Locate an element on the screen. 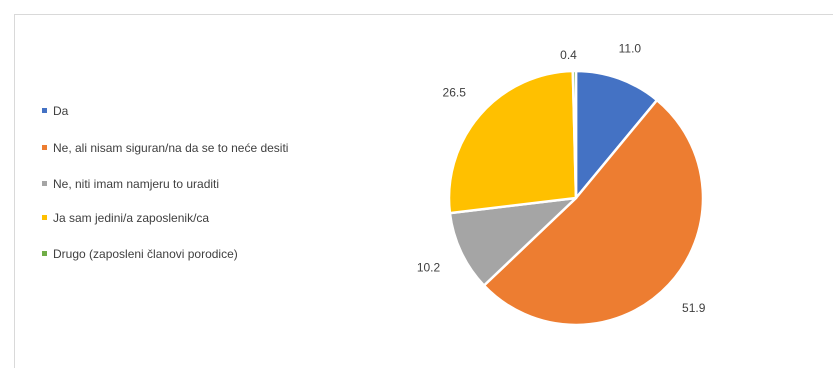 The width and height of the screenshot is (834, 369). legend-item-drugo: Drugo (zaposleni članovi porodice) is located at coordinates (177, 254).